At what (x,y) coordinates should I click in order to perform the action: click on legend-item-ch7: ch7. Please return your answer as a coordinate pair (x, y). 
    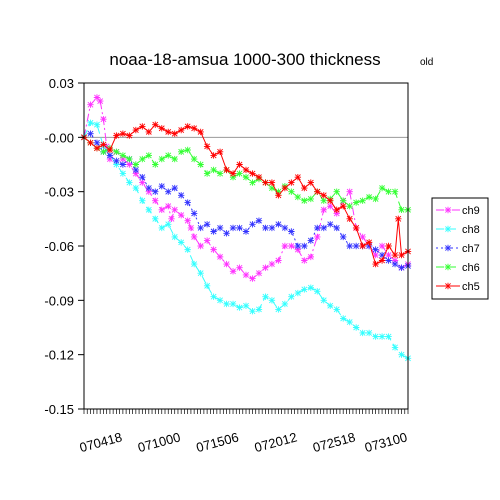
    Looking at the image, I should click on (458, 249).